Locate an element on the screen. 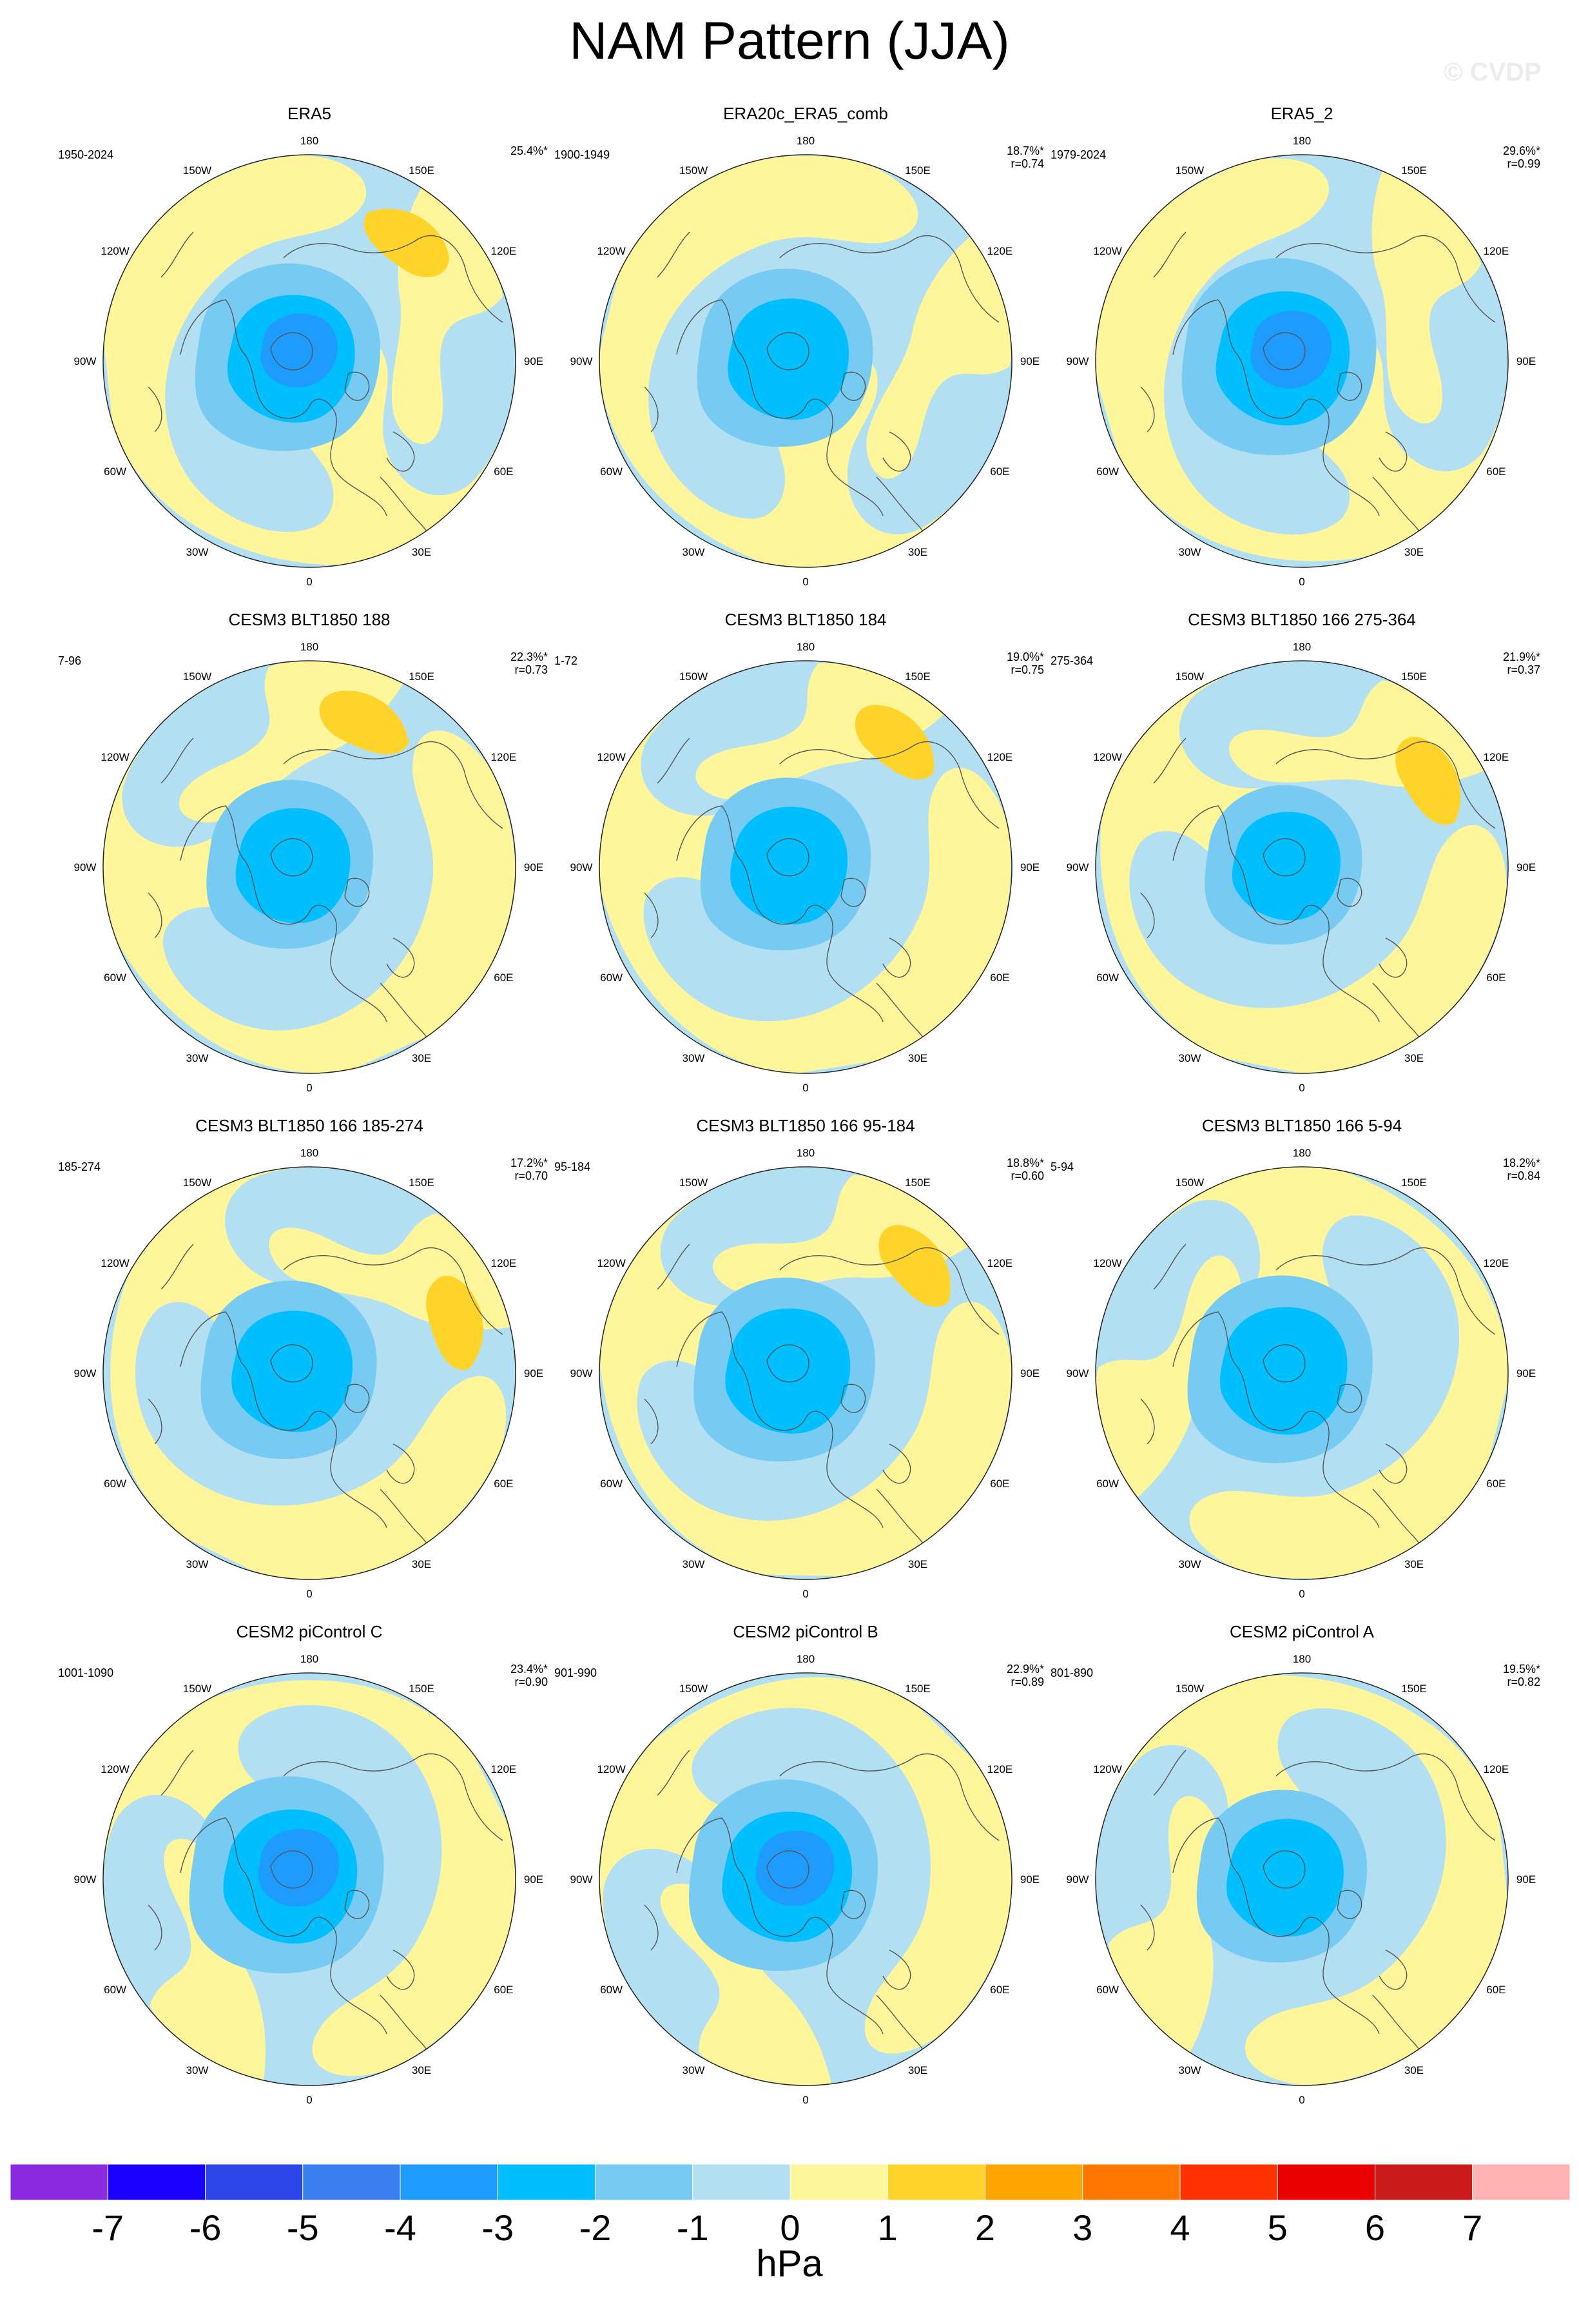 This screenshot has width=1579, height=2324. pattern-correlation: r=0.89 is located at coordinates (1027, 1681).